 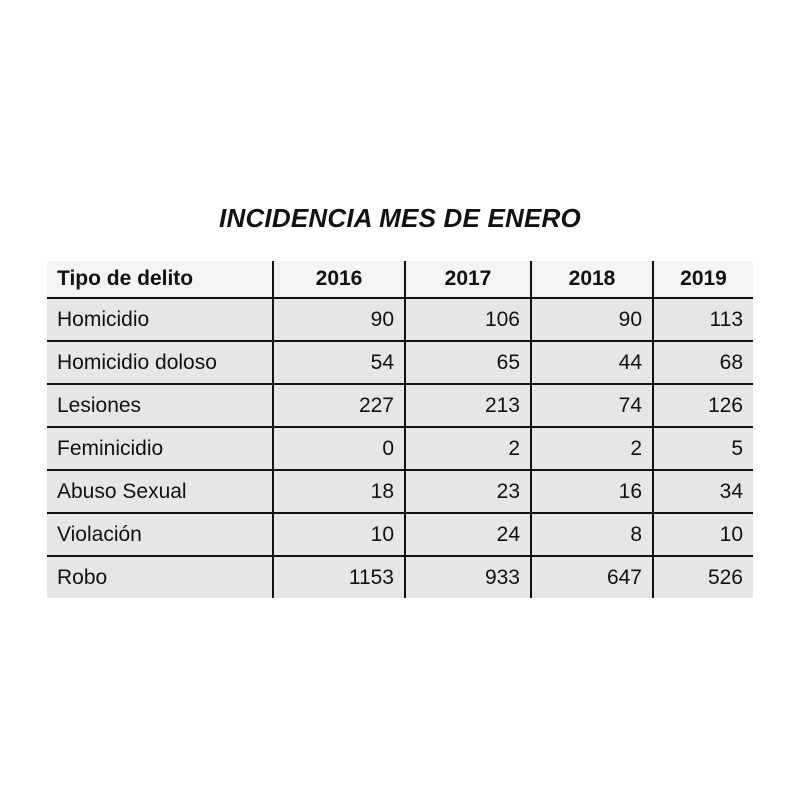 What do you see at coordinates (703, 280) in the screenshot?
I see `column-header-2019: 2019` at bounding box center [703, 280].